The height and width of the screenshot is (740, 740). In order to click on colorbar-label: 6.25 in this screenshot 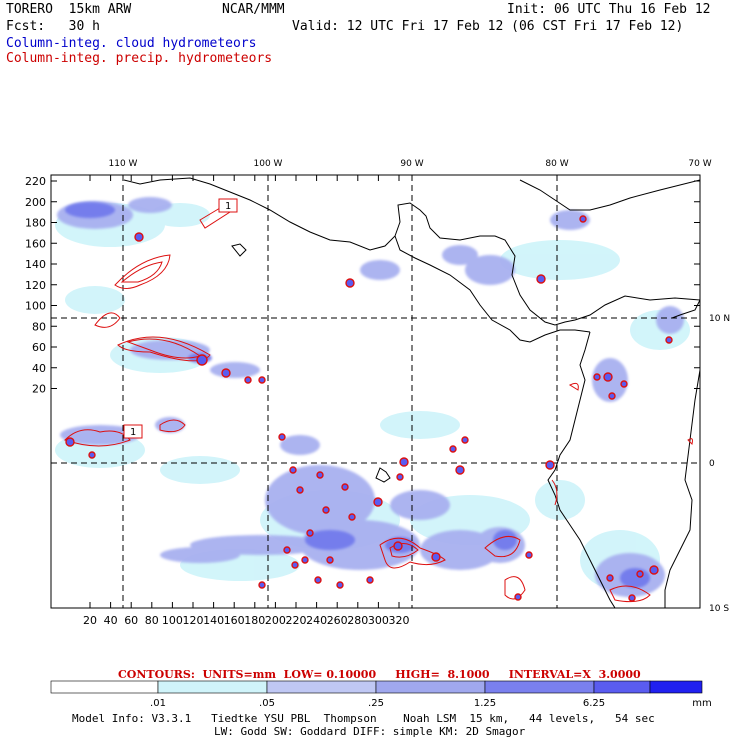, I will do `click(594, 703)`.